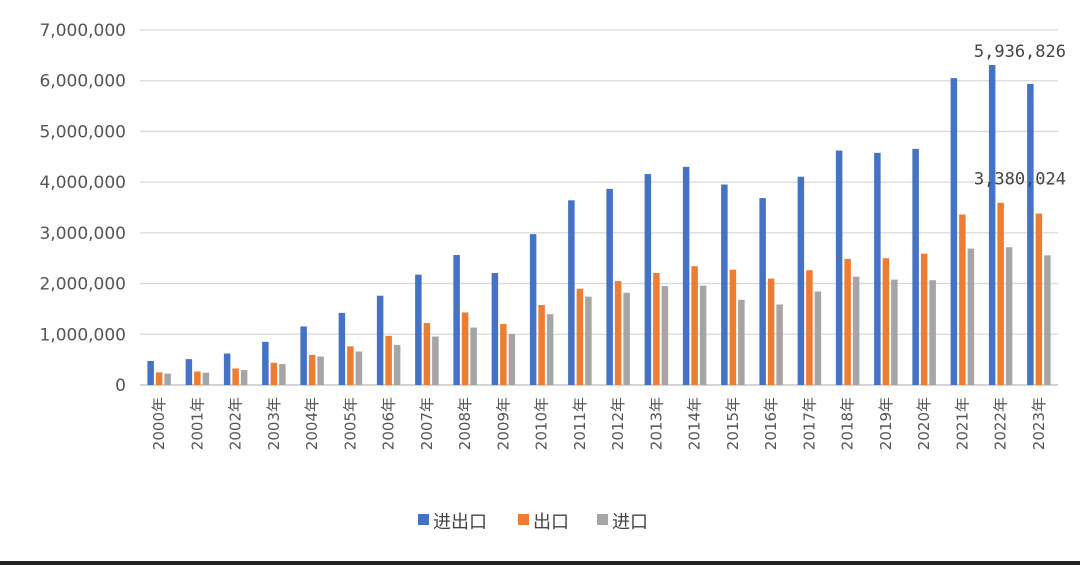  What do you see at coordinates (159, 378) in the screenshot?
I see `bar-出口-2000年` at bounding box center [159, 378].